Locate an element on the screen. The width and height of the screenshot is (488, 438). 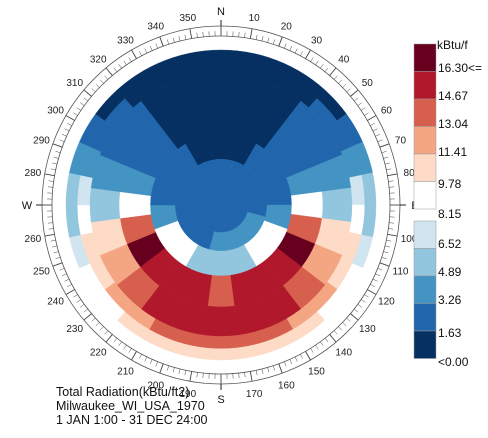
degree-label: 160 is located at coordinates (286, 385).